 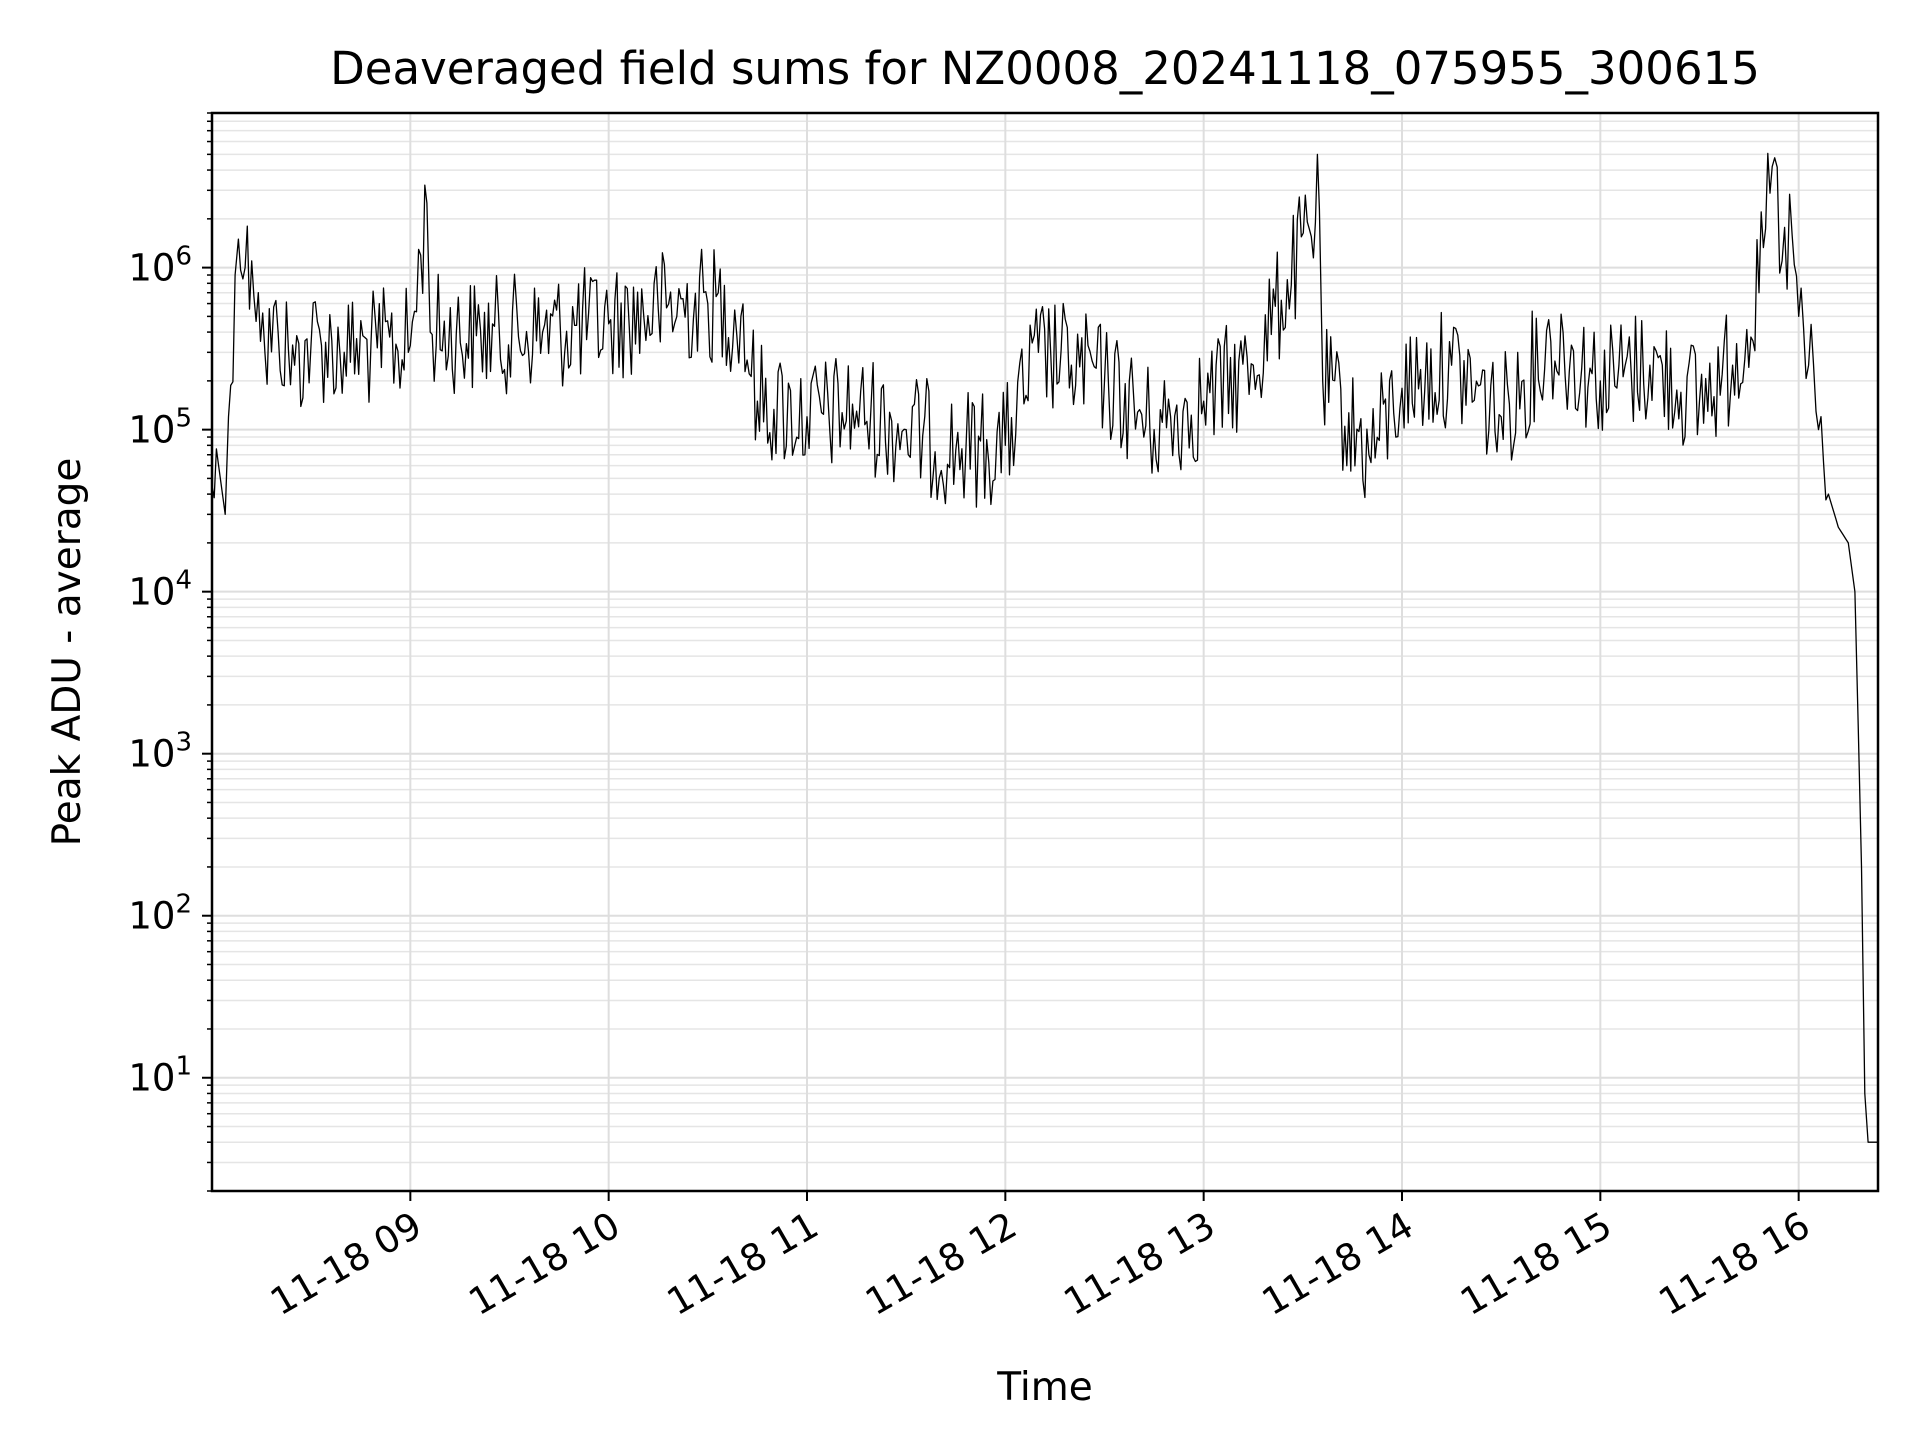 I want to click on y-tick-label: 103, so click(x=160, y=752).